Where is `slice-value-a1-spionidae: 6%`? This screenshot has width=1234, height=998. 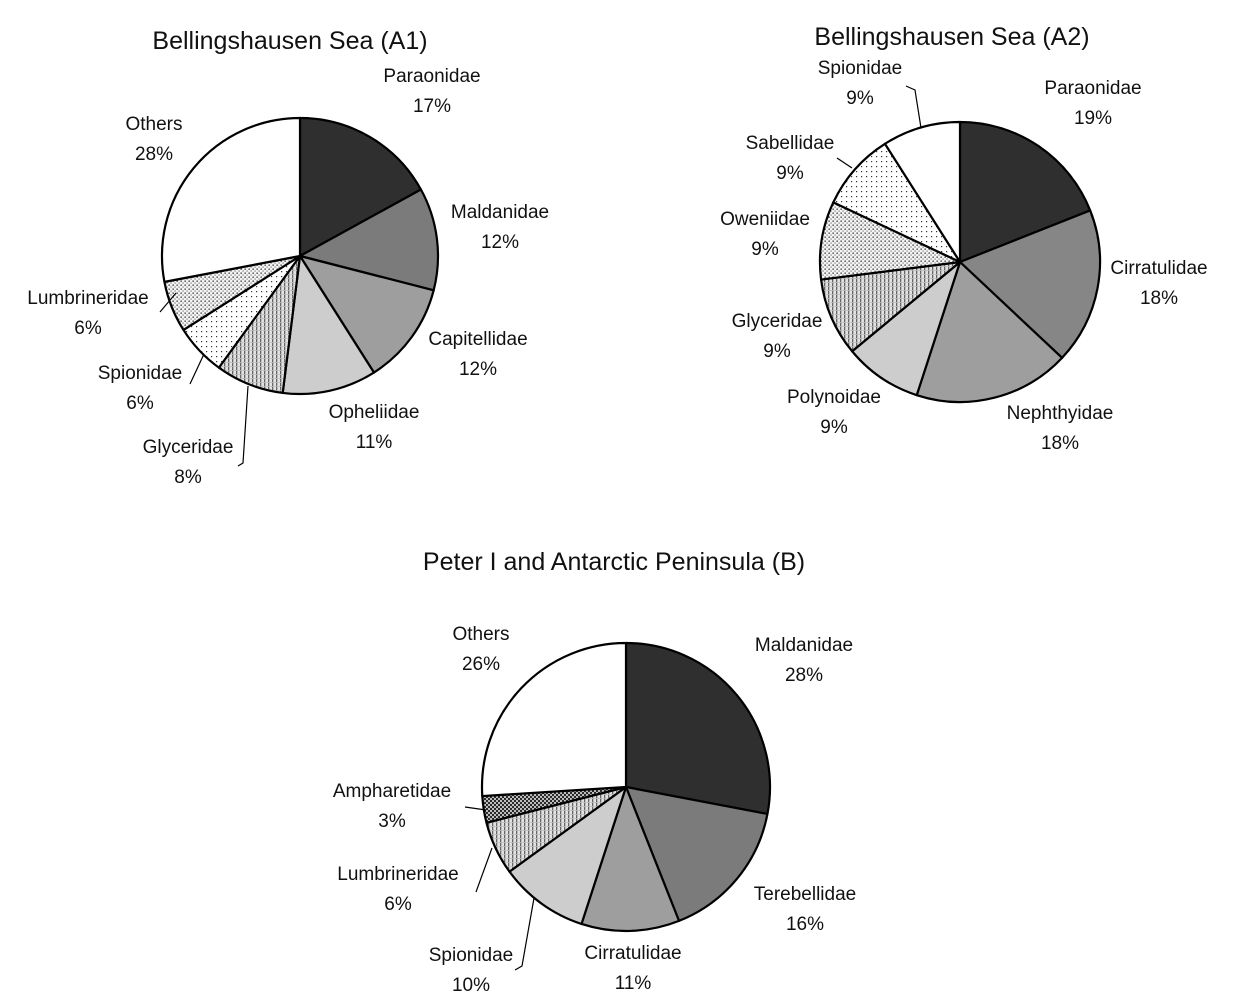 slice-value-a1-spionidae: 6% is located at coordinates (140, 403).